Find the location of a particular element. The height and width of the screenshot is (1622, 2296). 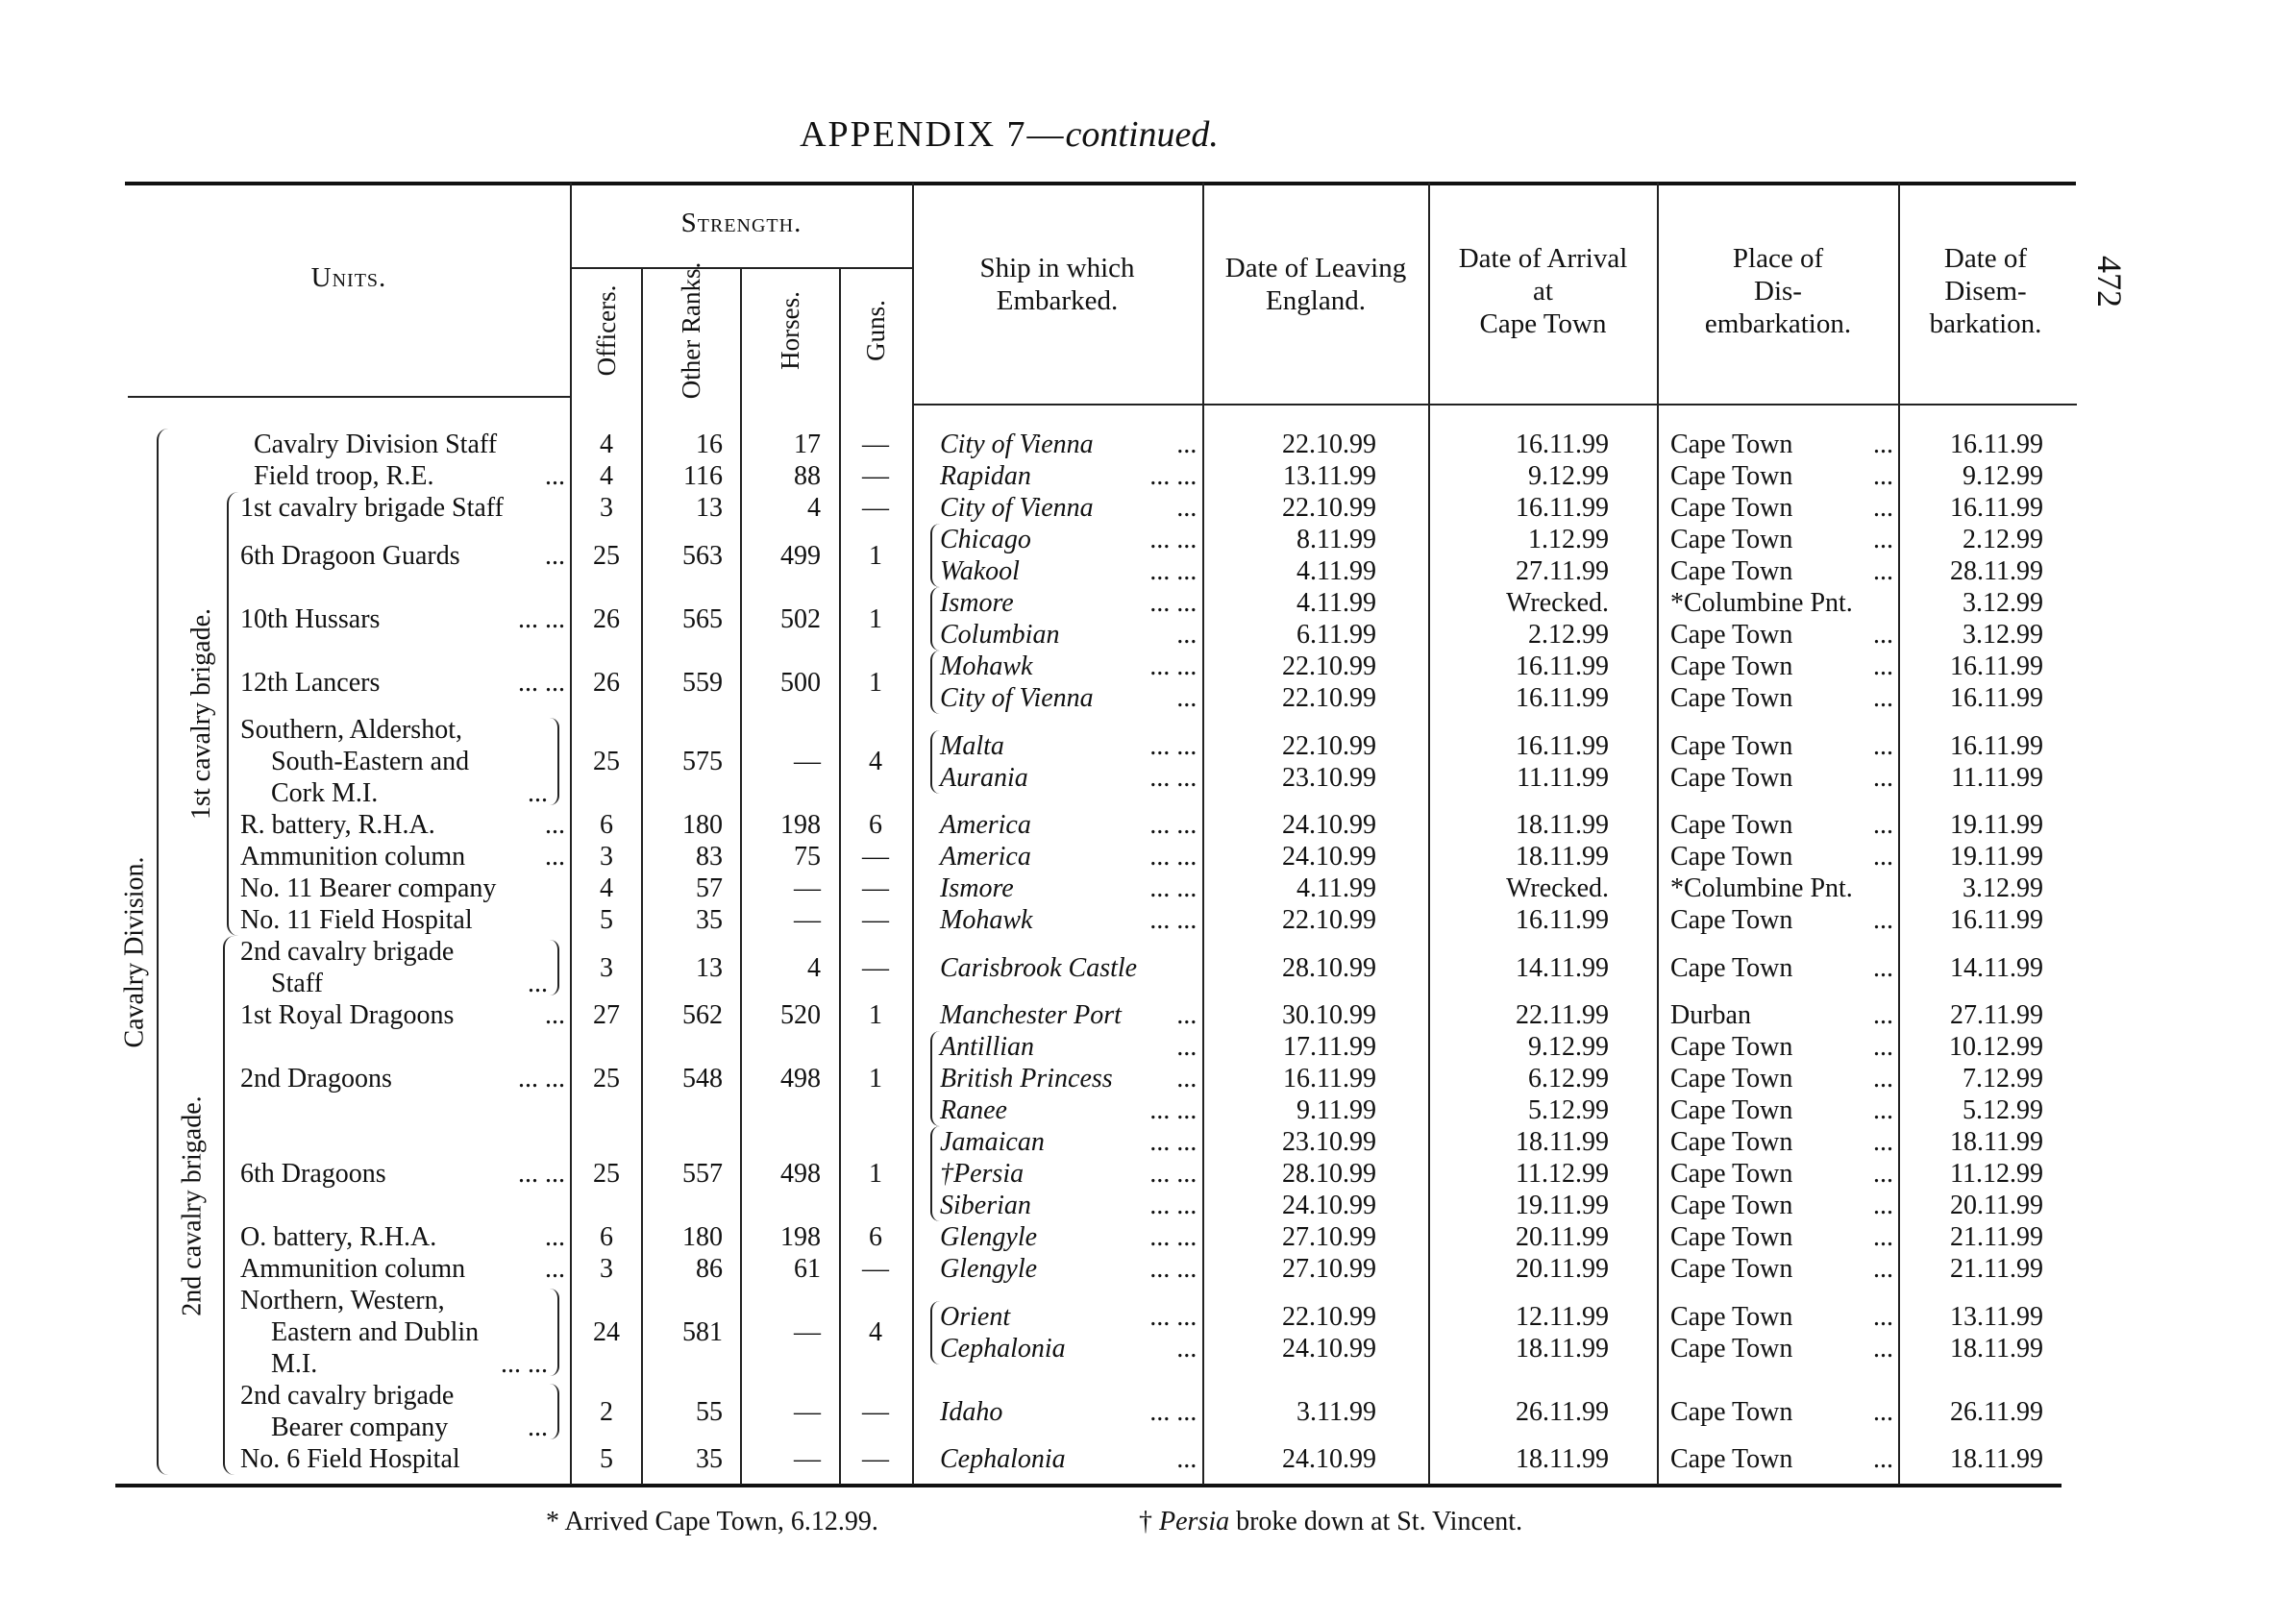

header-rule-units is located at coordinates (349, 397).